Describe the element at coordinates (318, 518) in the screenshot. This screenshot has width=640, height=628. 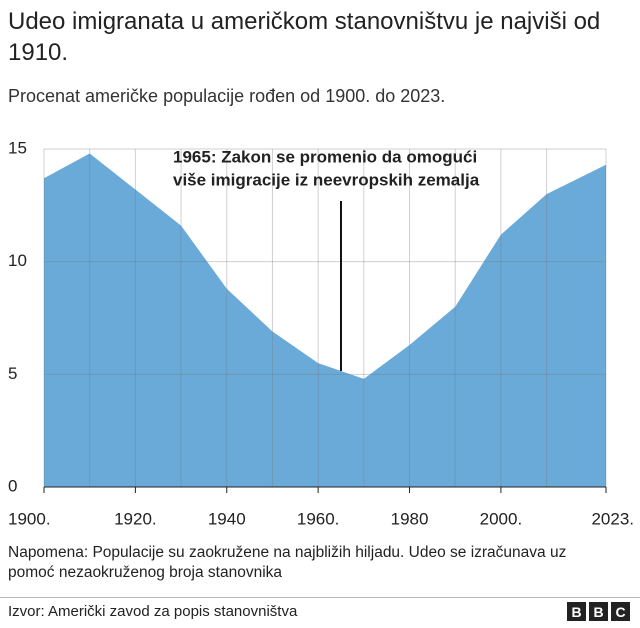
I see `x-tick-label: 1960.` at that location.